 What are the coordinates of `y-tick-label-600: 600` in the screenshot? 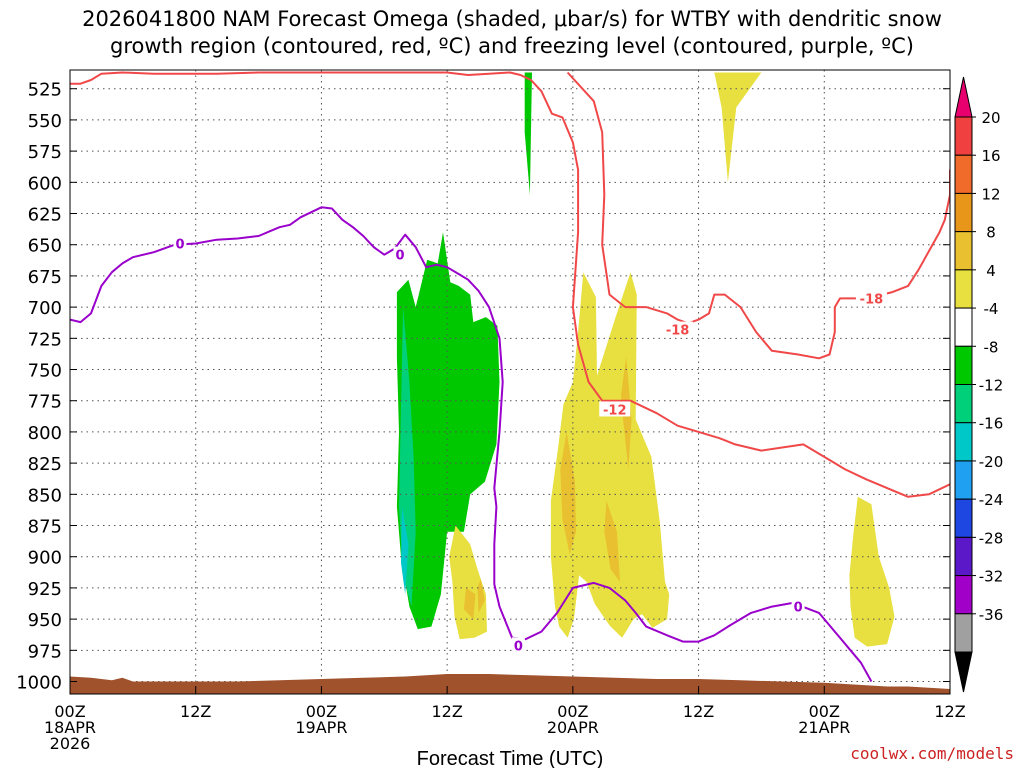 It's located at (45, 183).